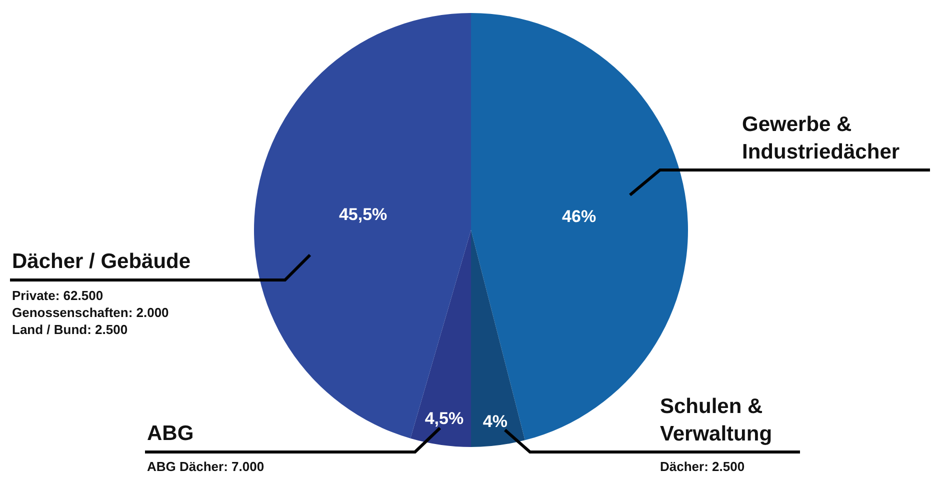 The width and height of the screenshot is (932, 478). I want to click on data-label: 4,5%, so click(444, 418).